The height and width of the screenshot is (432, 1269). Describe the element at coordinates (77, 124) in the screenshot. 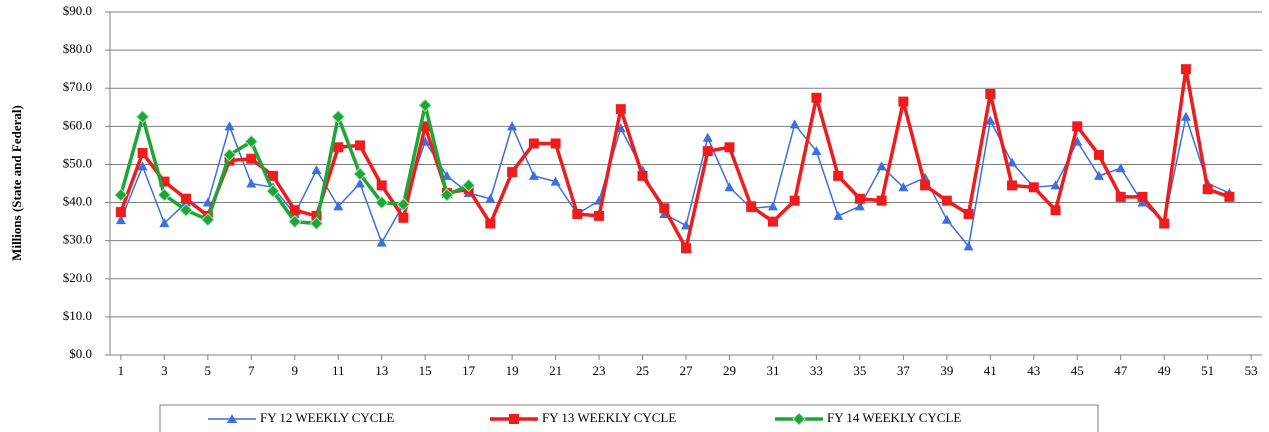

I see `y-tick-label: $60.0` at that location.